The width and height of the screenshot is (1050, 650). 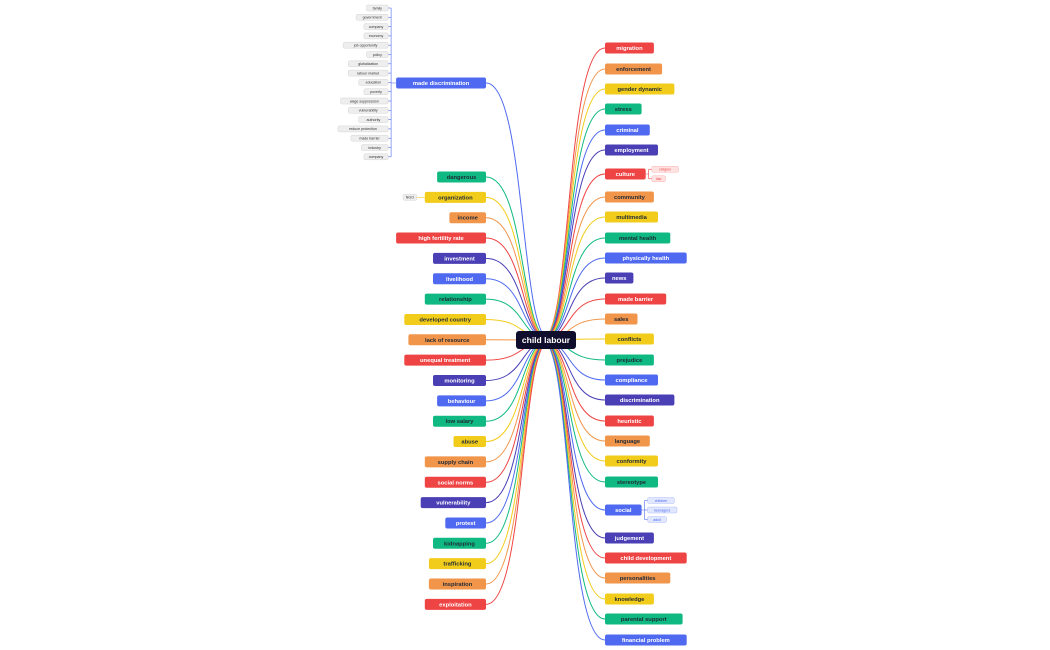 I want to click on topic-label: trafficking, so click(x=457, y=565).